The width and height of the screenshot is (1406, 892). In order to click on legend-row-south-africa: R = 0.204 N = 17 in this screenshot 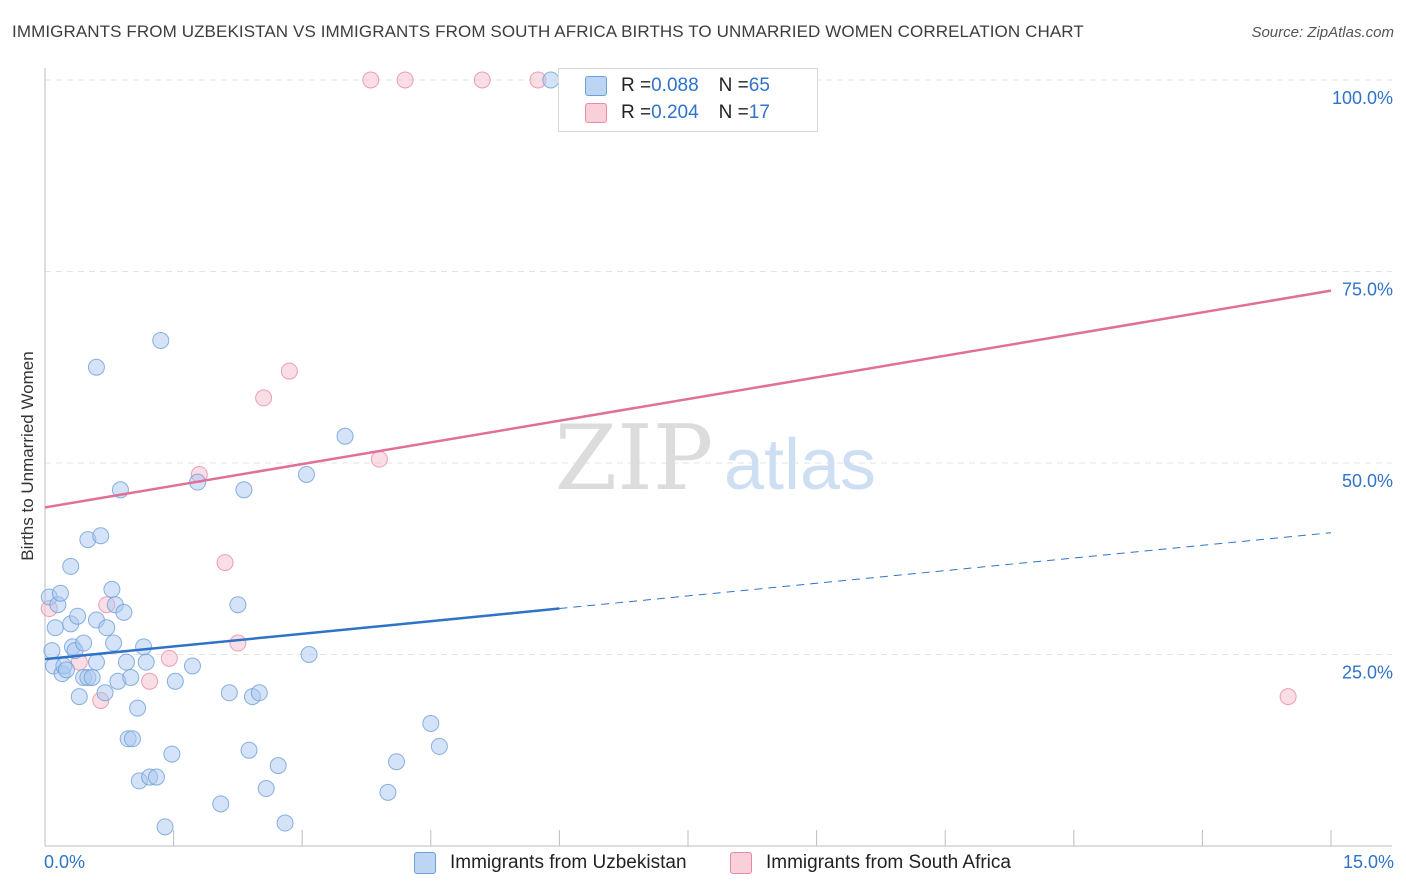, I will do `click(677, 113)`.